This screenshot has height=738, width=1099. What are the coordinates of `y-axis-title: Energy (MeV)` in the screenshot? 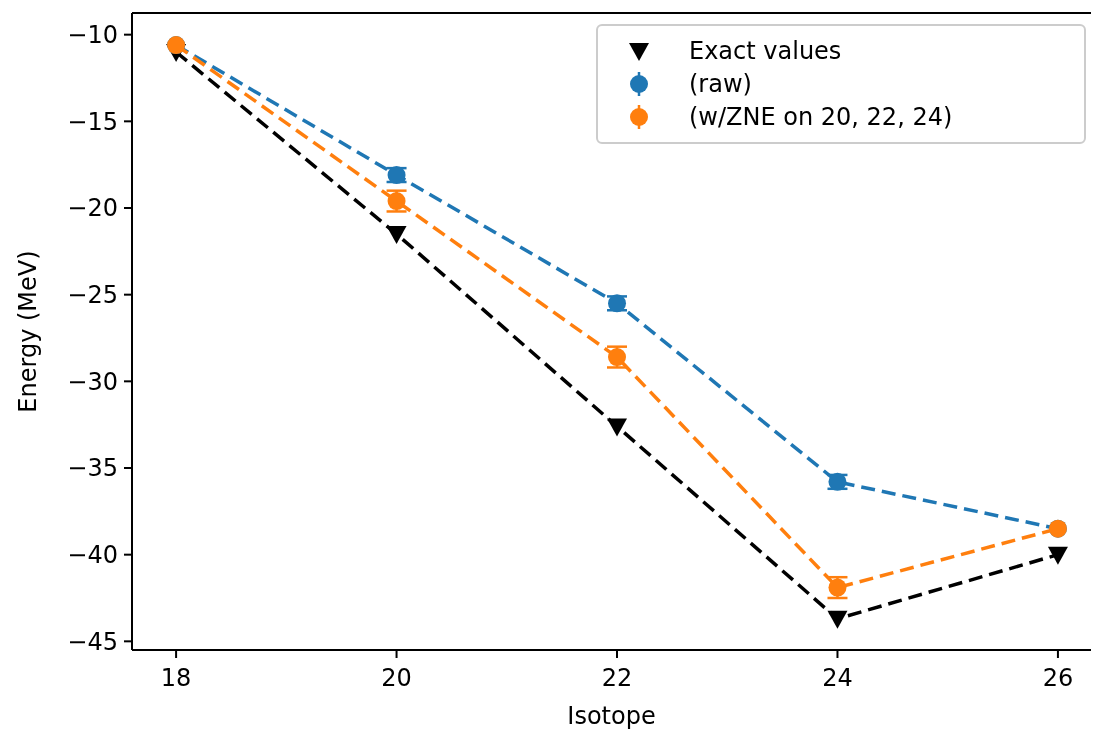 It's located at (28, 331).